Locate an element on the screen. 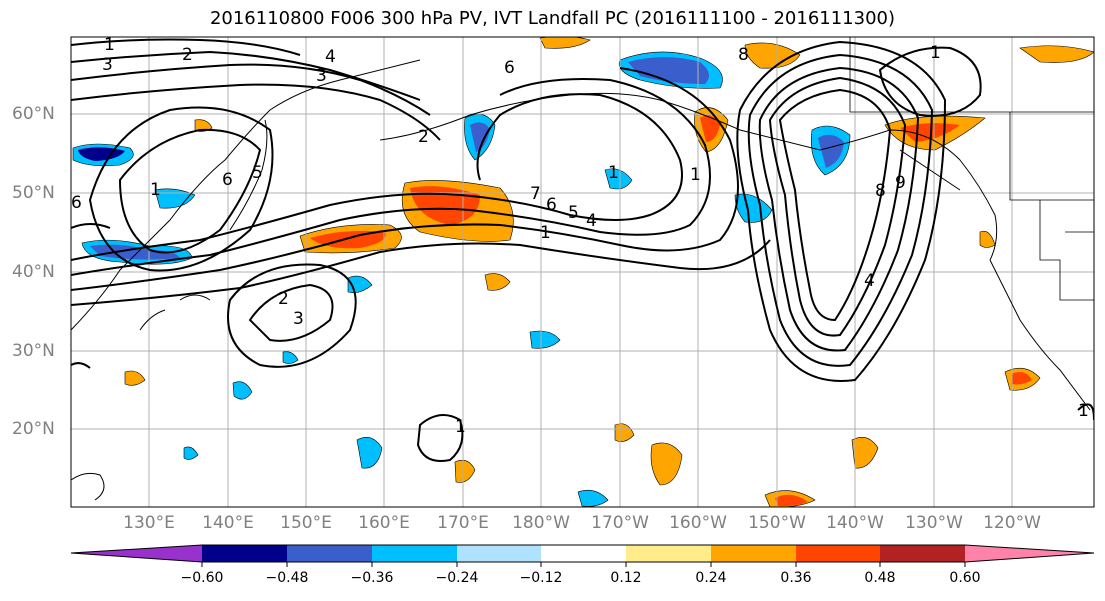 This screenshot has height=601, width=1105. colorbar-tick-label: 0.48 is located at coordinates (880, 578).